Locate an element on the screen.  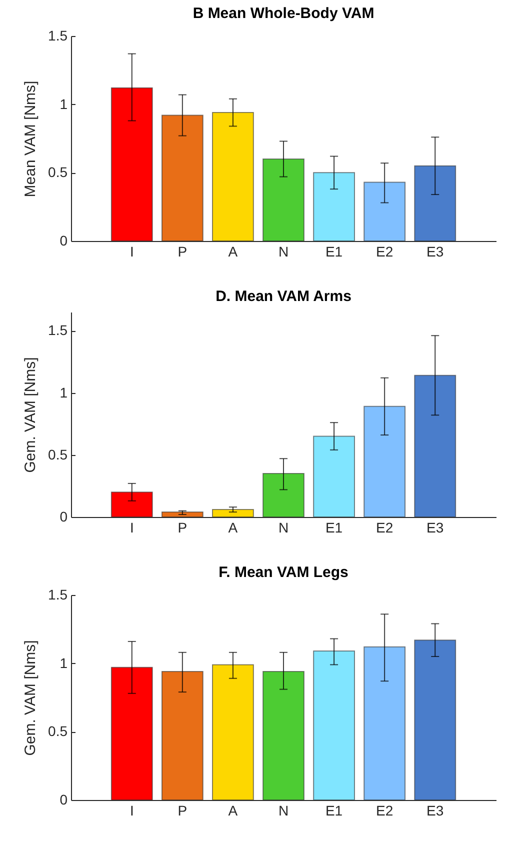
chart-title: F. Mean VAM Legs is located at coordinates (283, 572).